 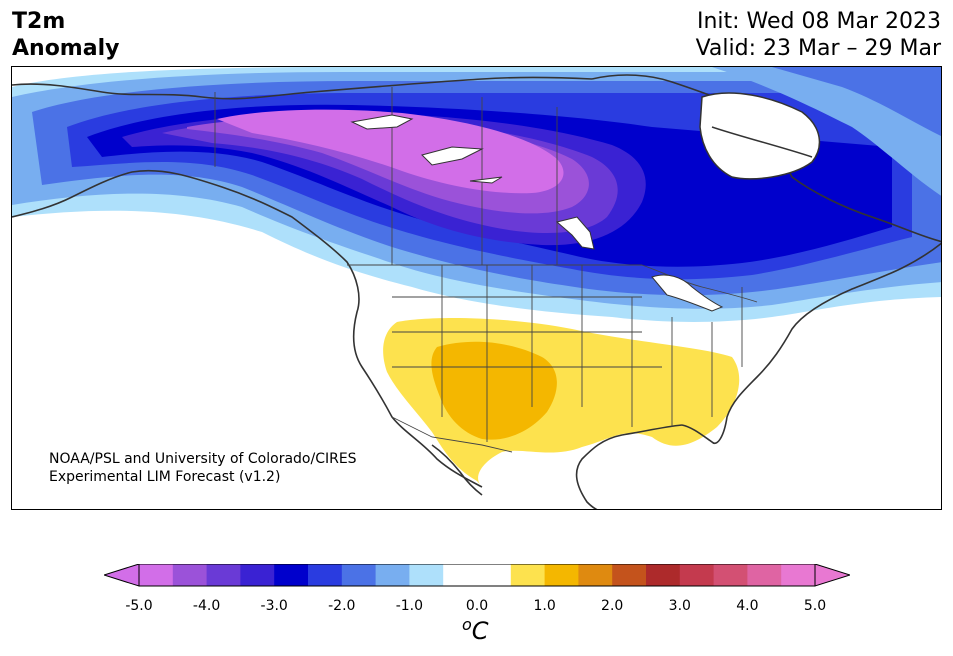 What do you see at coordinates (165, 477) in the screenshot?
I see `credit-line-2: Experimental LIM Forecast (v1.2)` at bounding box center [165, 477].